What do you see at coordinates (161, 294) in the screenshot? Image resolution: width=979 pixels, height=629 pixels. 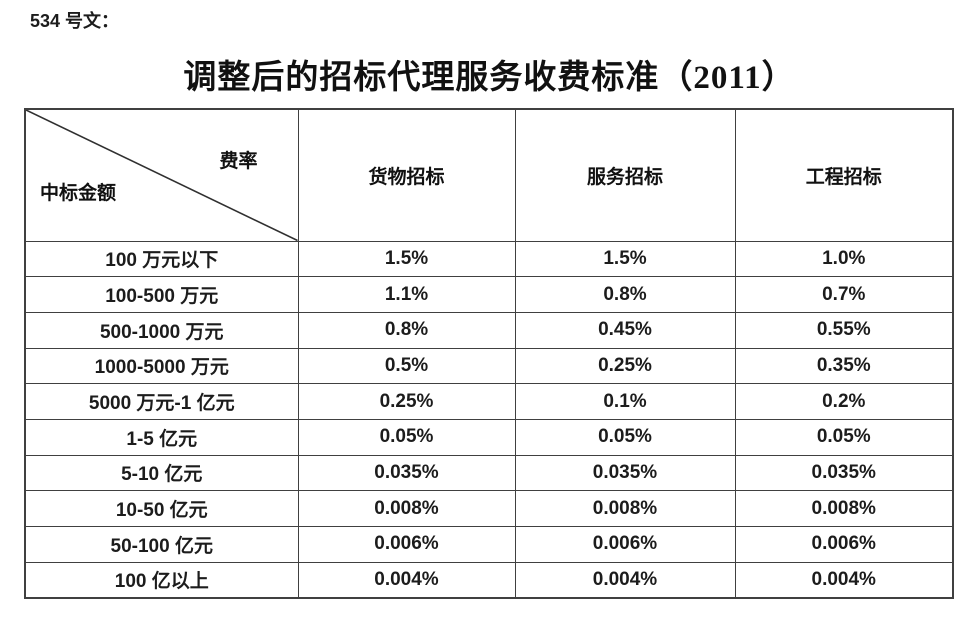 I see `tier-label: 100-500 万元` at bounding box center [161, 294].